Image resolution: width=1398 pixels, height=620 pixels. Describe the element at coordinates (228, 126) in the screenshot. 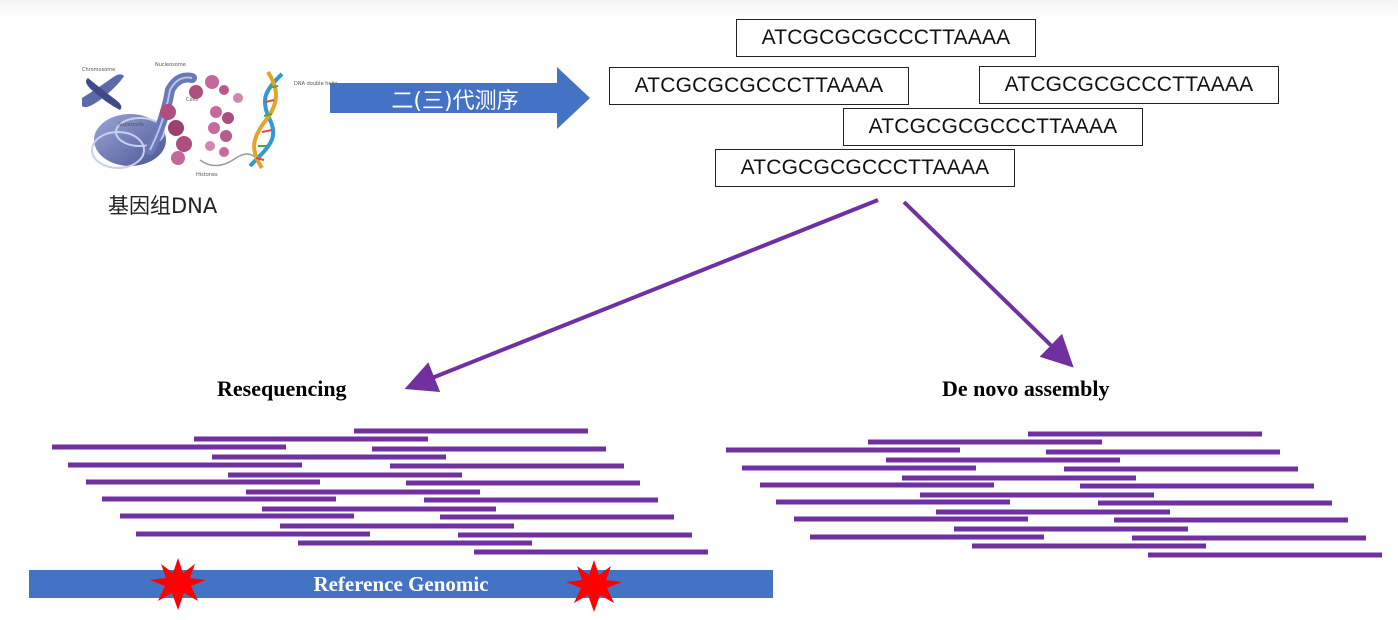

I see `histones-icon` at that location.